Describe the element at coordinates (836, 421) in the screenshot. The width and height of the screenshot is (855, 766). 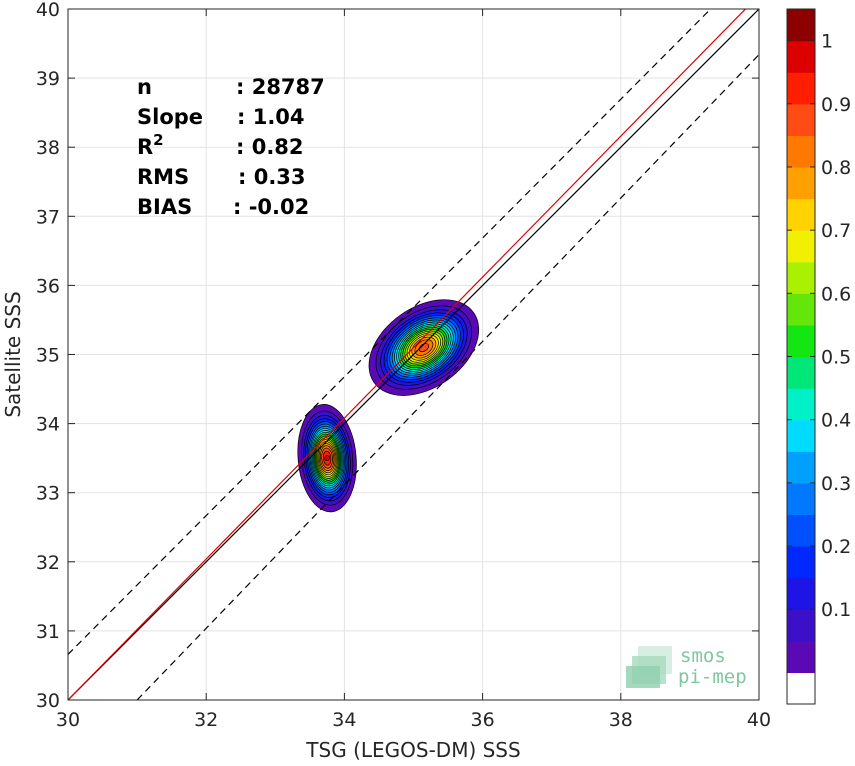
I see `colorbar-tick-label: 0.4` at that location.